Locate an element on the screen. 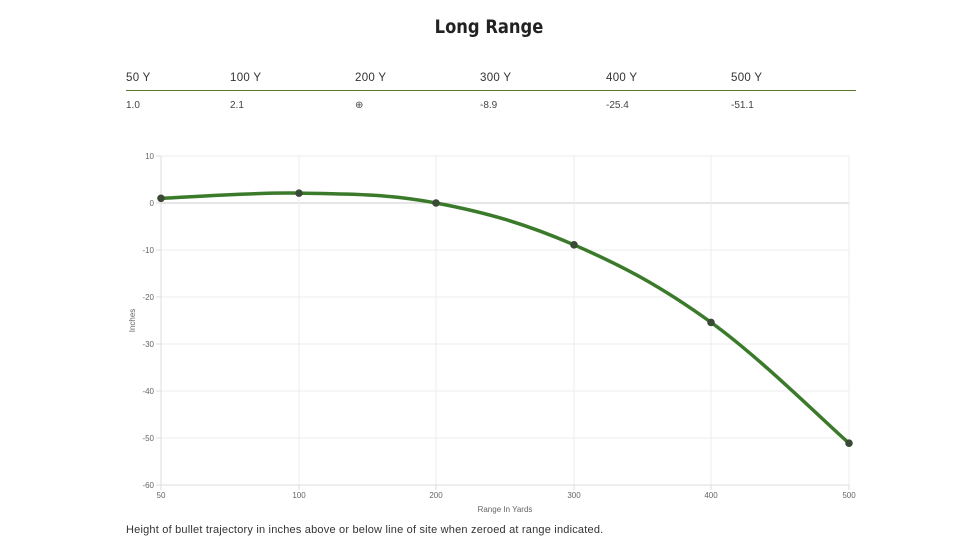 The height and width of the screenshot is (550, 978). value-400y: -25.4 is located at coordinates (617, 105).